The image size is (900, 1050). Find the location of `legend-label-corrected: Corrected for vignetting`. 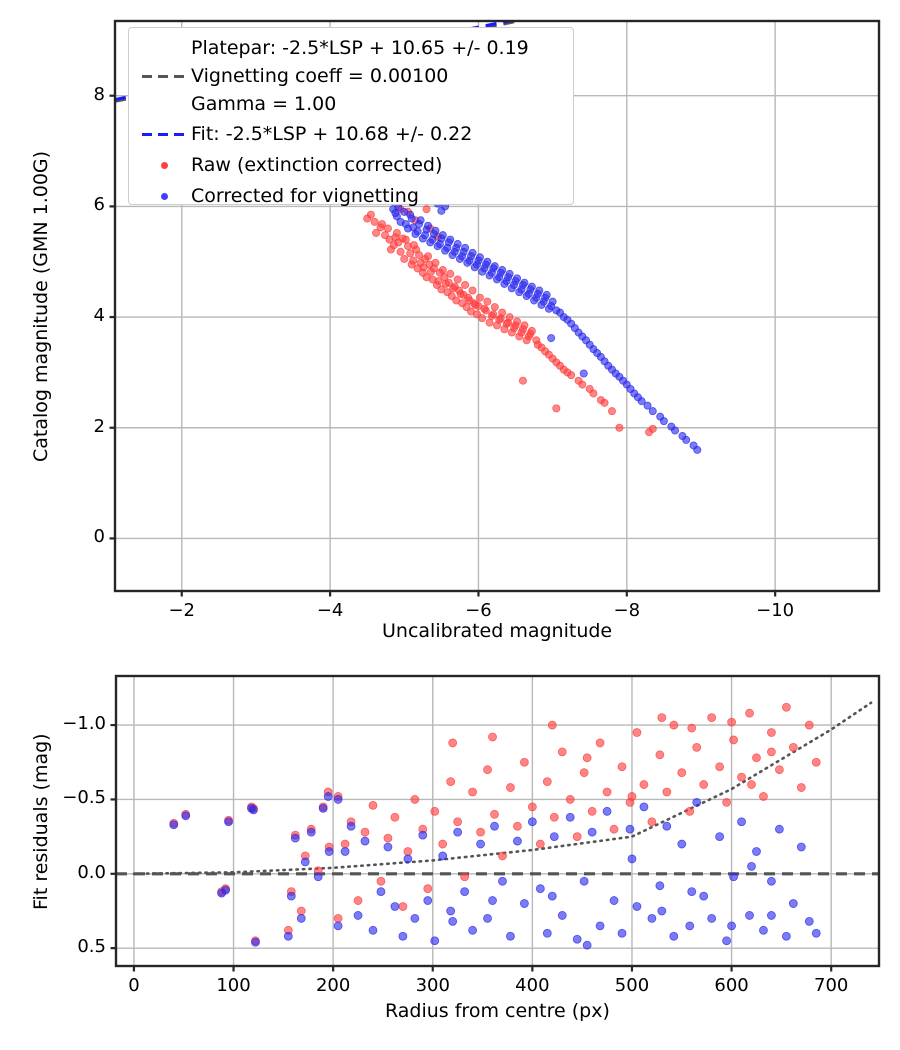

legend-label-corrected: Corrected for vignetting is located at coordinates (305, 195).